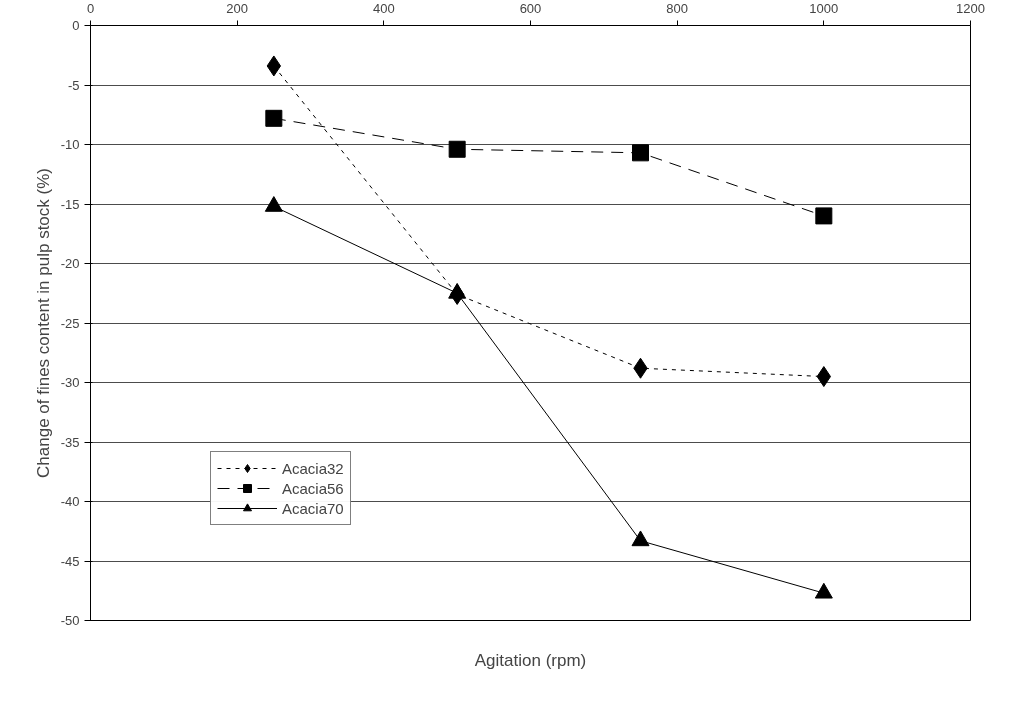  I want to click on y-tick-label: -50, so click(70, 620).